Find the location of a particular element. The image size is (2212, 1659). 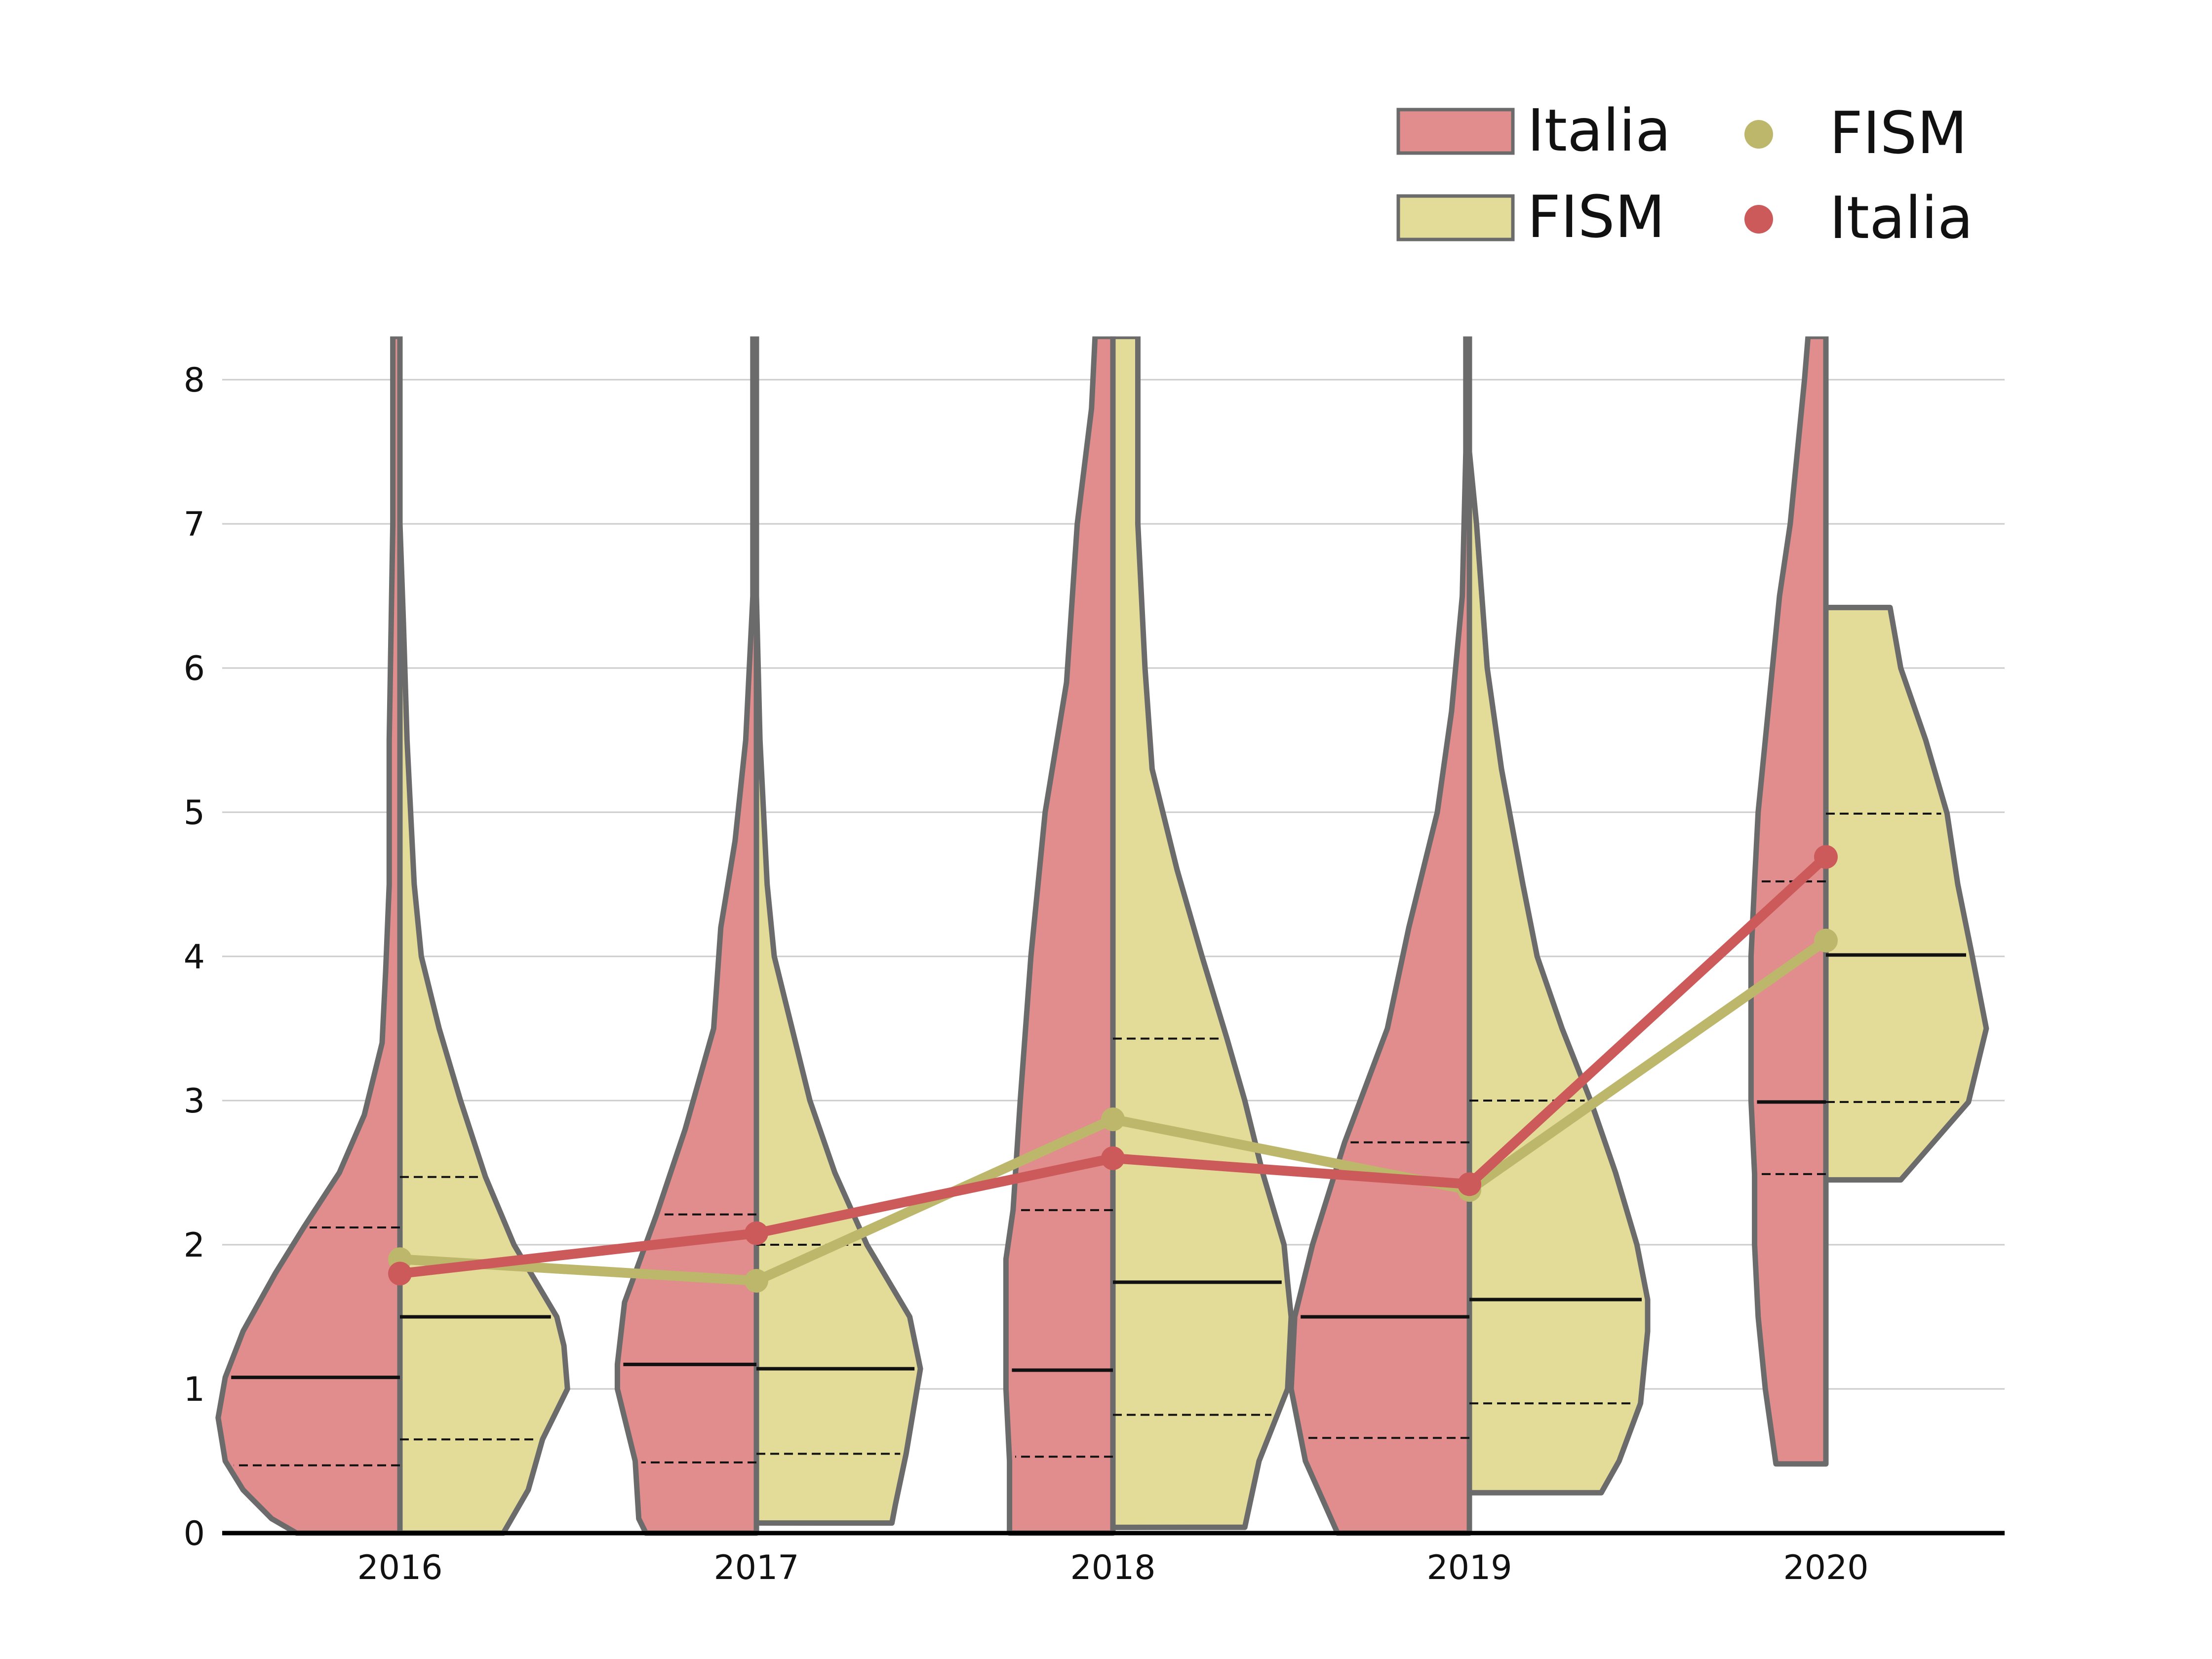

violin-fism-2019 is located at coordinates (1558, 973).